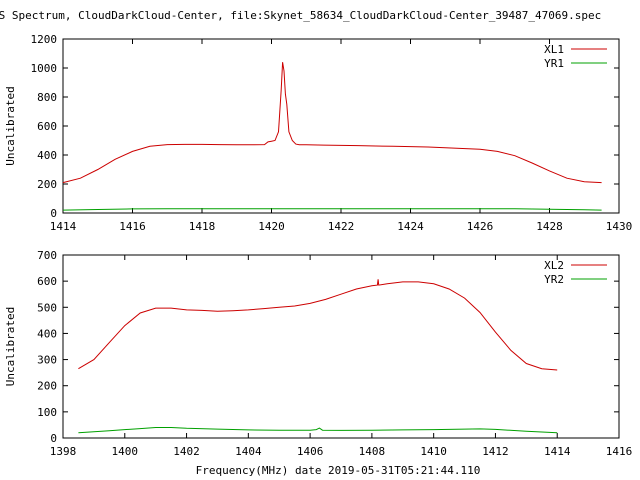  I want to click on y-tick-label: 1200, so click(44, 39).